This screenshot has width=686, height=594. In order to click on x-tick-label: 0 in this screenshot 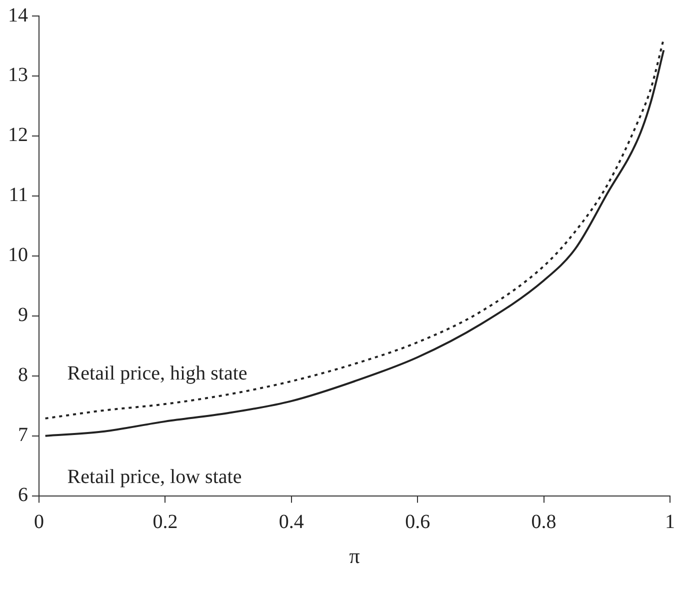, I will do `click(39, 522)`.